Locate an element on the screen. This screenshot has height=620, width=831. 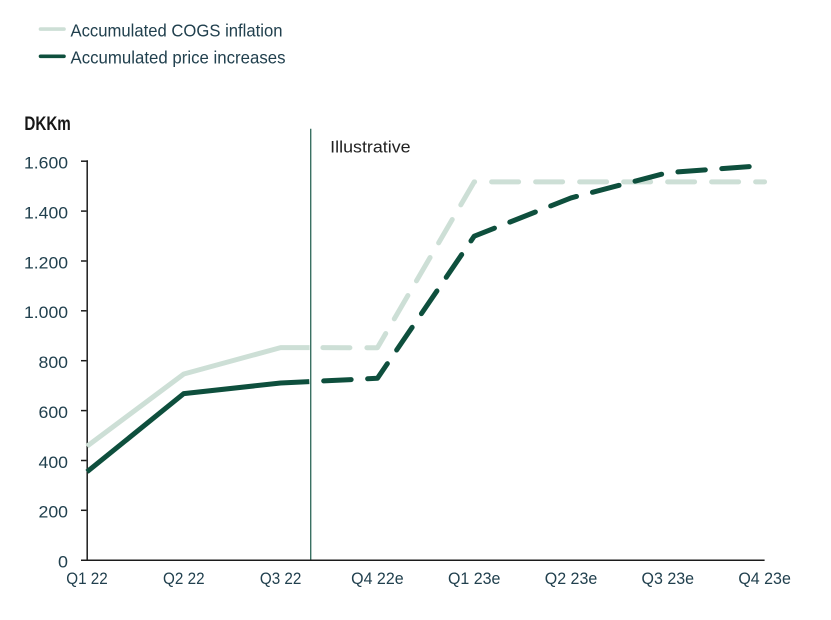
svg-text: 1.000 is located at coordinates (46, 312).